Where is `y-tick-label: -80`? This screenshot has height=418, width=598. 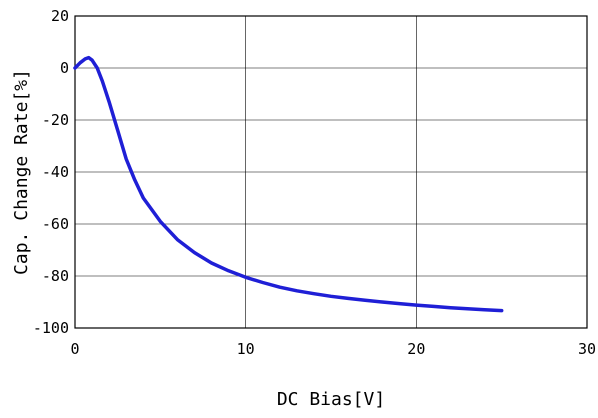 y-tick-label: -80 is located at coordinates (55, 276).